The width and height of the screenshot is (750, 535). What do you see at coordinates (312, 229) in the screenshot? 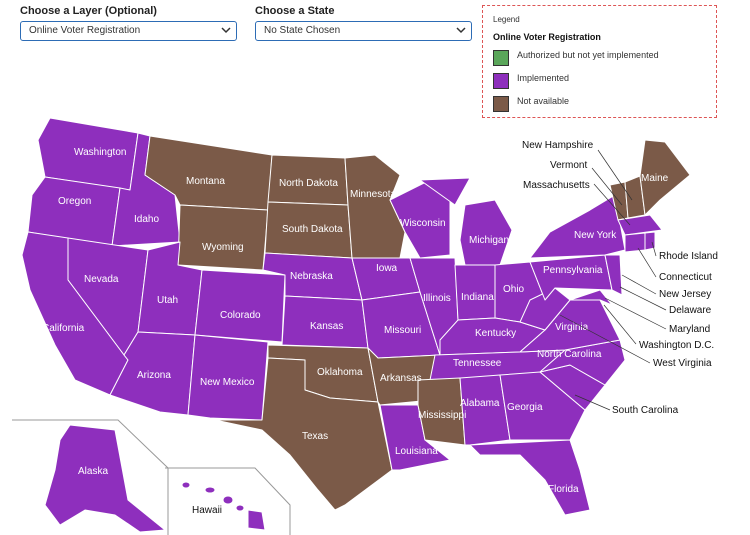
I see `label-south-dakota: South Dakota` at bounding box center [312, 229].